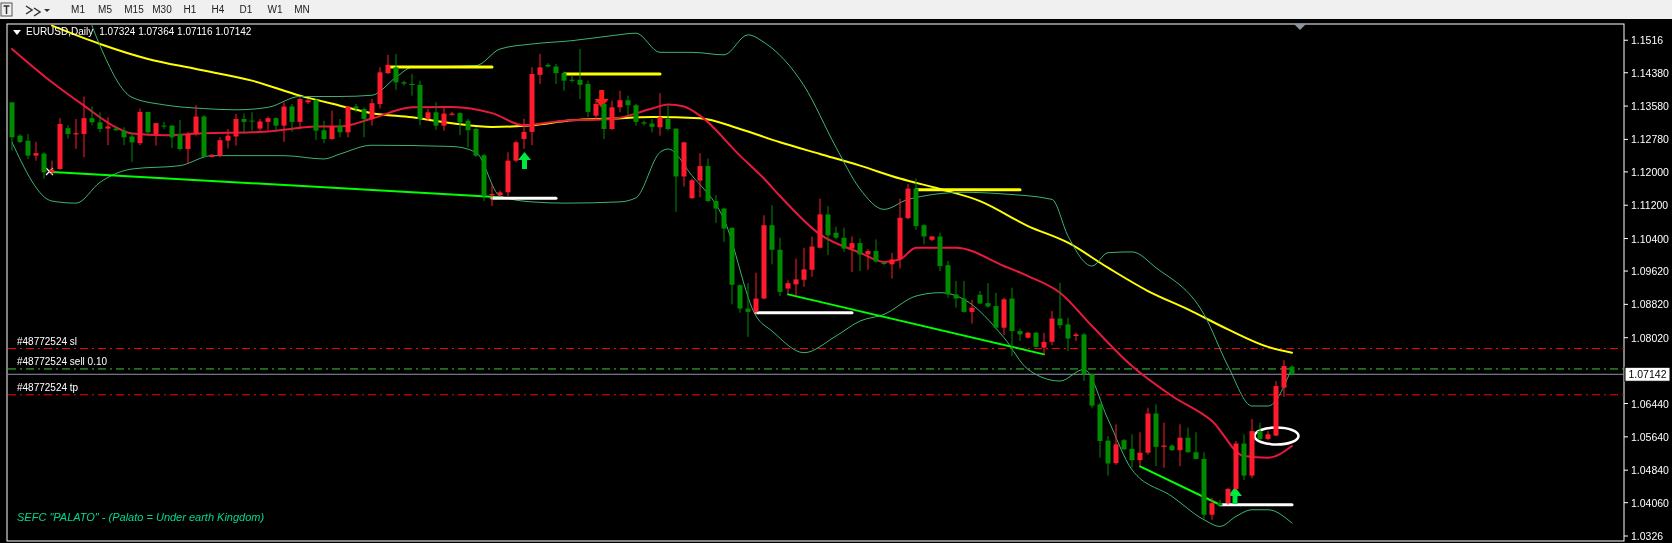 The height and width of the screenshot is (543, 1672). Describe the element at coordinates (1650, 502) in the screenshot. I see `y-tick-label: 1.04060` at that location.